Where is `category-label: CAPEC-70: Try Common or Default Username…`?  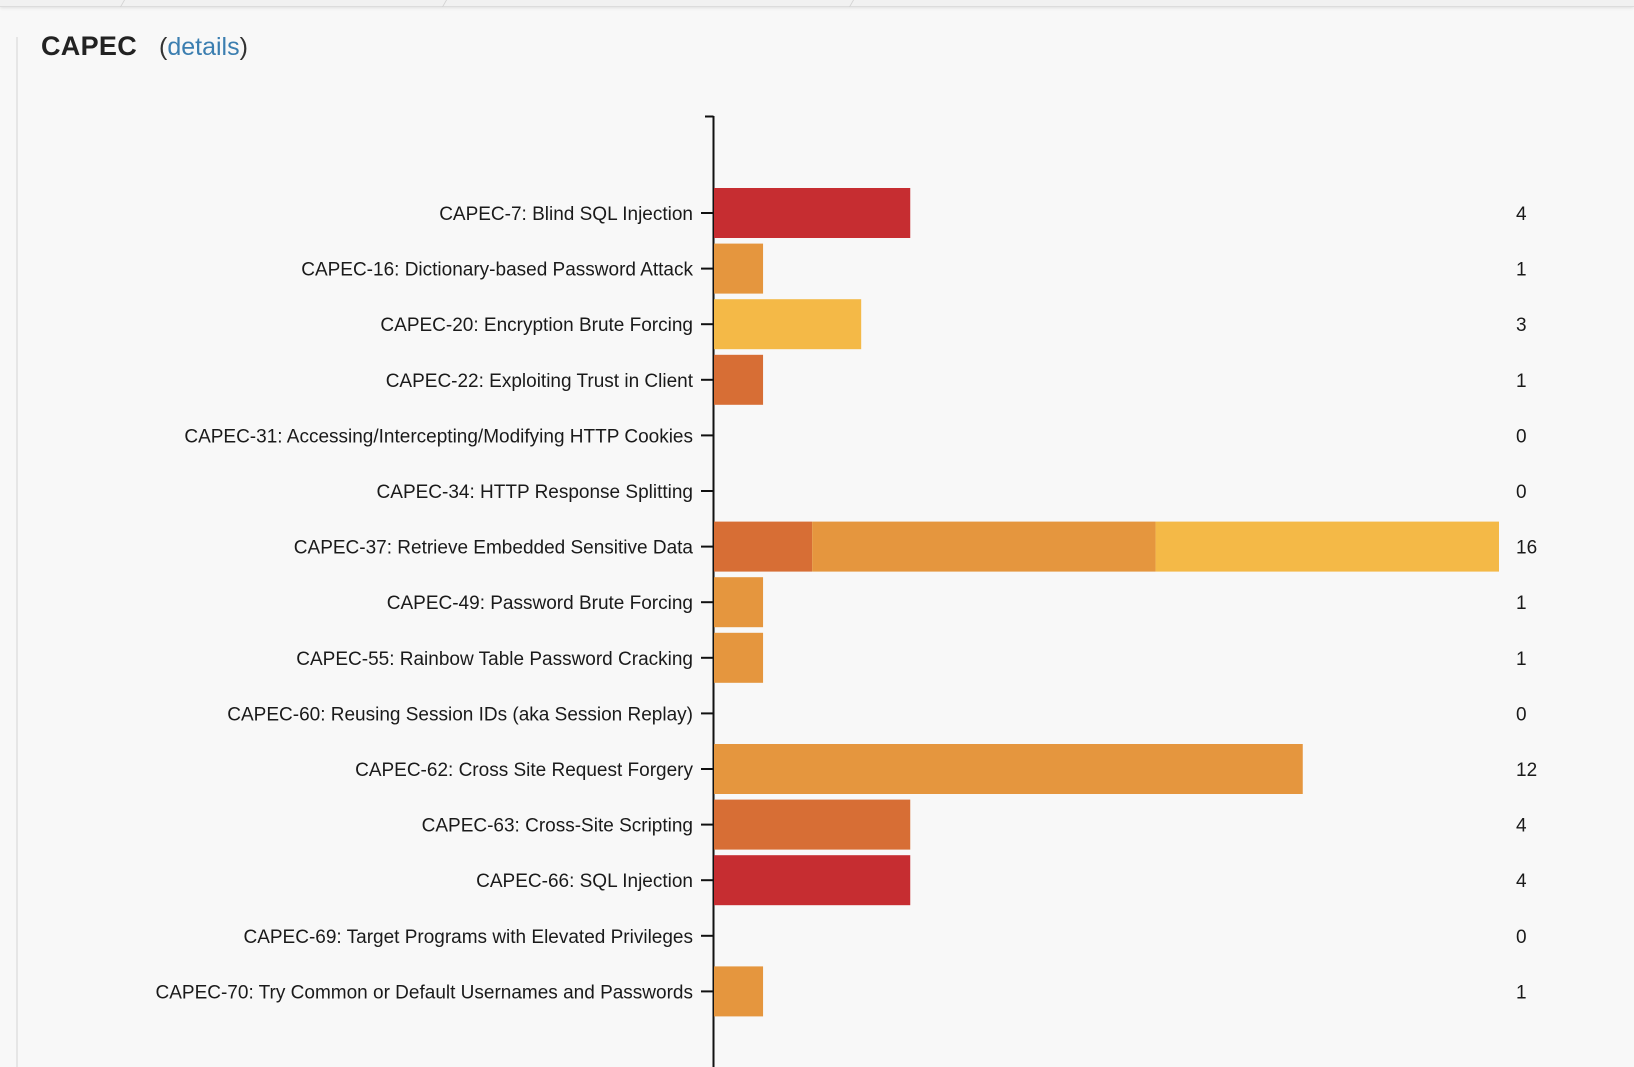
category-label: CAPEC-70: Try Common or Default Username… is located at coordinates (424, 992).